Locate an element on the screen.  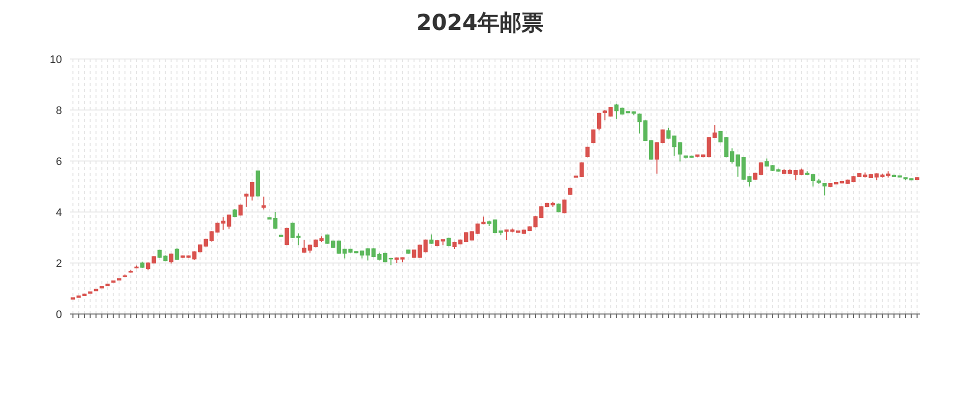
y-tick-label: 4 is located at coordinates (59, 212).